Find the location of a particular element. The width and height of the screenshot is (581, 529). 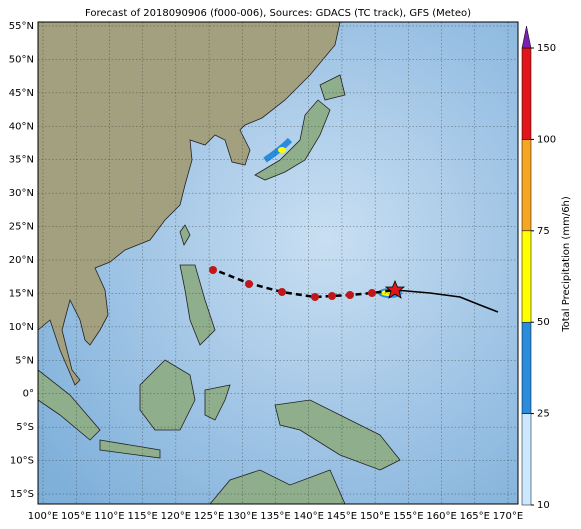

colorbar-tick-label: 75 is located at coordinates (543, 231).